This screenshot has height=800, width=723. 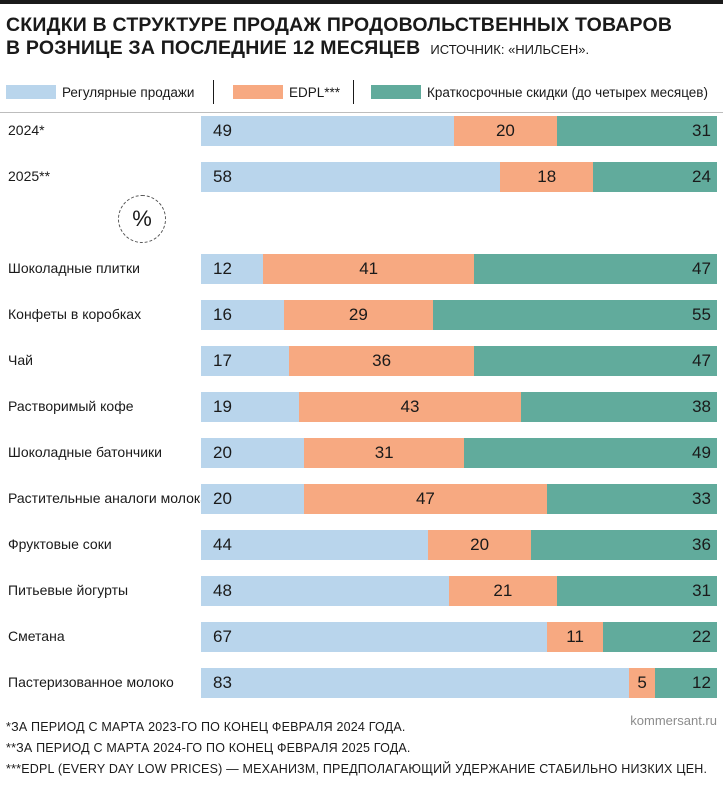 I want to click on data-label: 18, so click(x=547, y=176).